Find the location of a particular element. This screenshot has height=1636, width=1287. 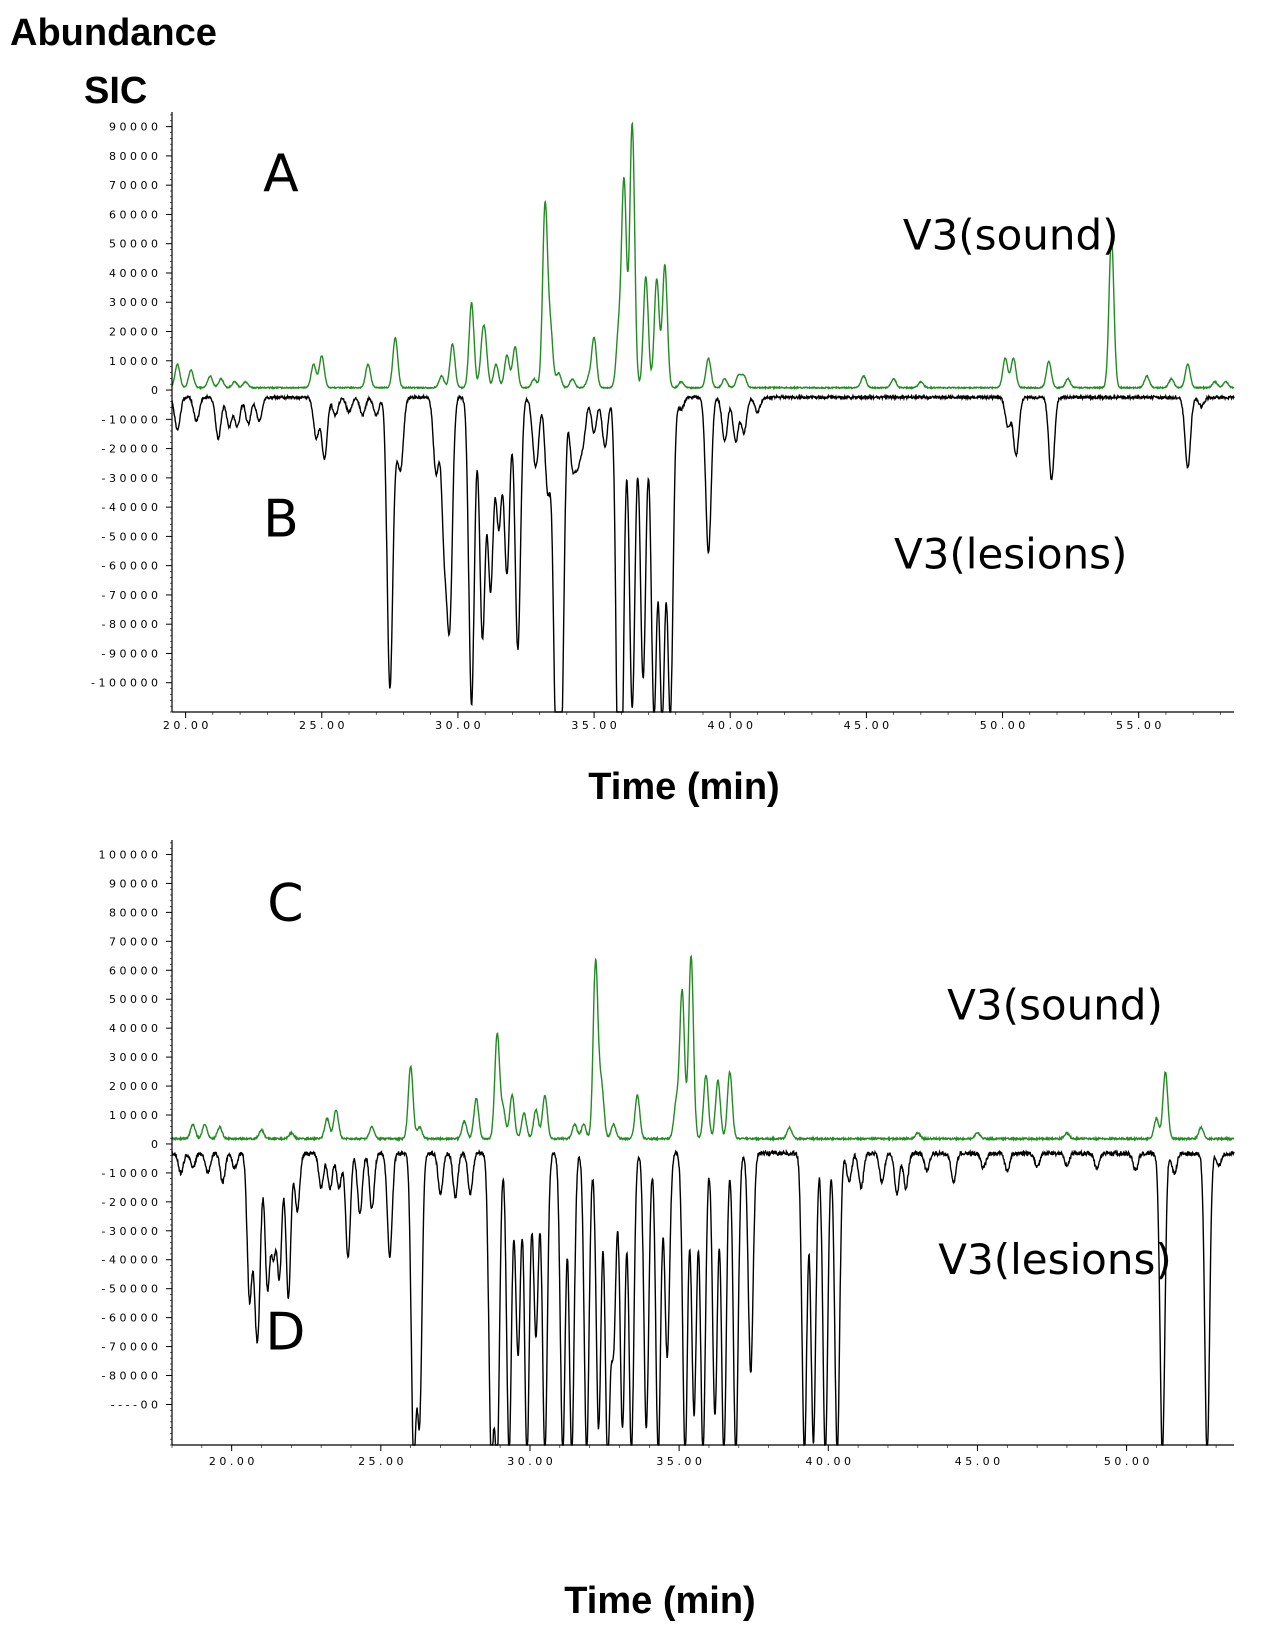

x-axis-title-bottom: Time (min) is located at coordinates (660, 1601).